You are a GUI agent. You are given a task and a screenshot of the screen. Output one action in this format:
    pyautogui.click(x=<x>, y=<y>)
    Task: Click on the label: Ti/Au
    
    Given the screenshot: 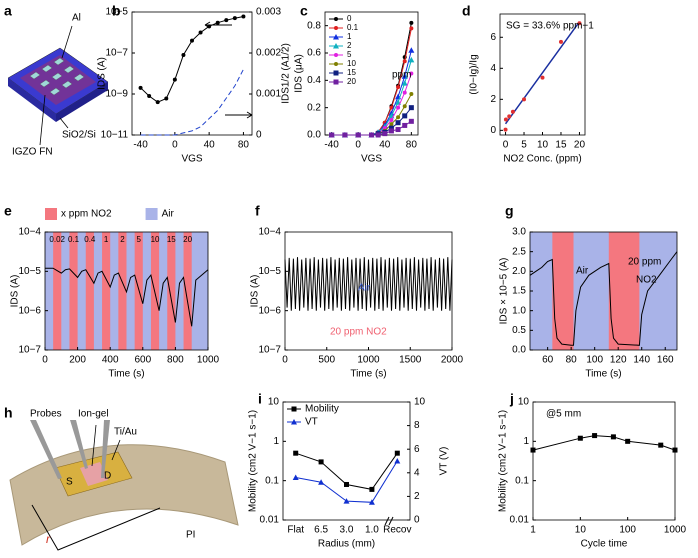 What is the action you would take?
    pyautogui.click(x=125, y=432)
    